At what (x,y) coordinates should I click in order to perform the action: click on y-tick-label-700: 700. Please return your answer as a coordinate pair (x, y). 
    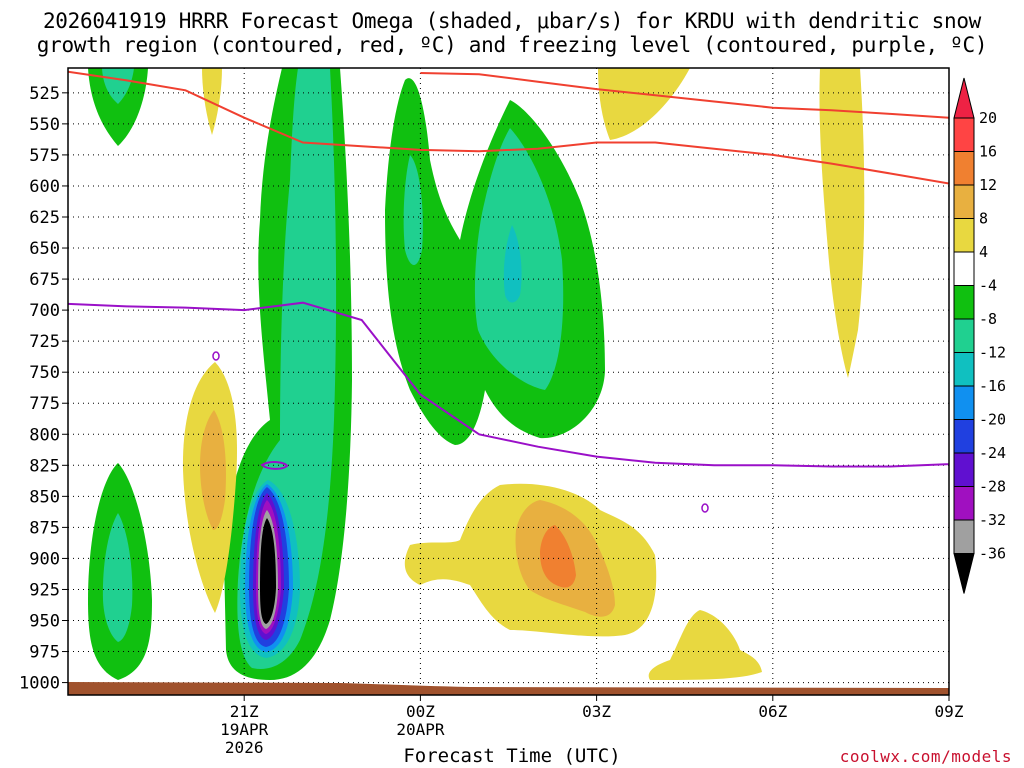
    Looking at the image, I should click on (44, 311).